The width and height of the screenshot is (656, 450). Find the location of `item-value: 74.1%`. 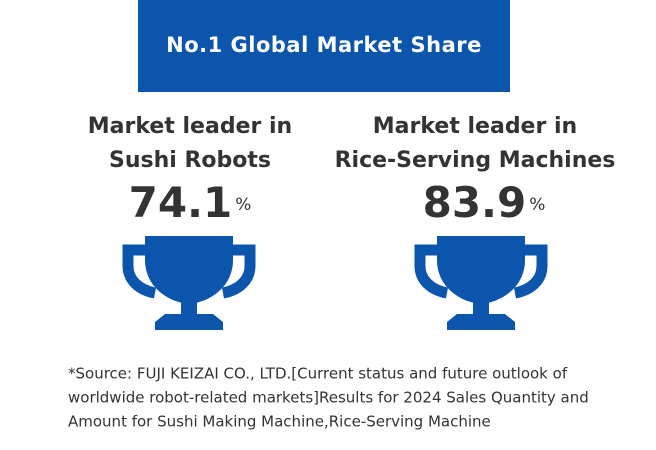

item-value: 74.1% is located at coordinates (190, 202).